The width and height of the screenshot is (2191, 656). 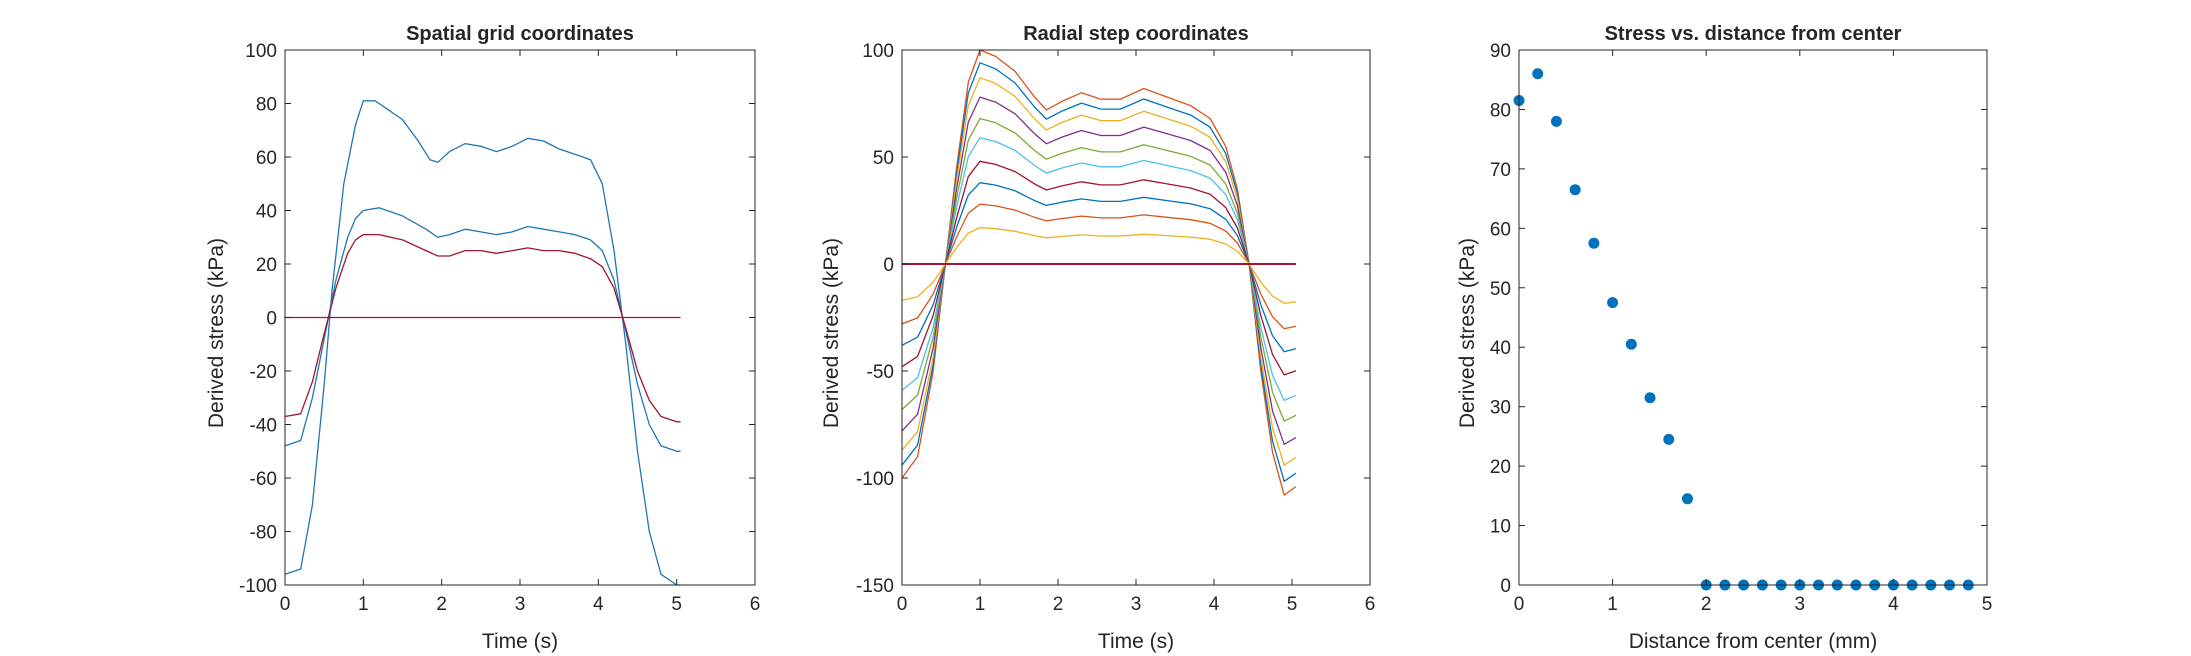 What do you see at coordinates (263, 426) in the screenshot?
I see `y-tick-label: -40` at bounding box center [263, 426].